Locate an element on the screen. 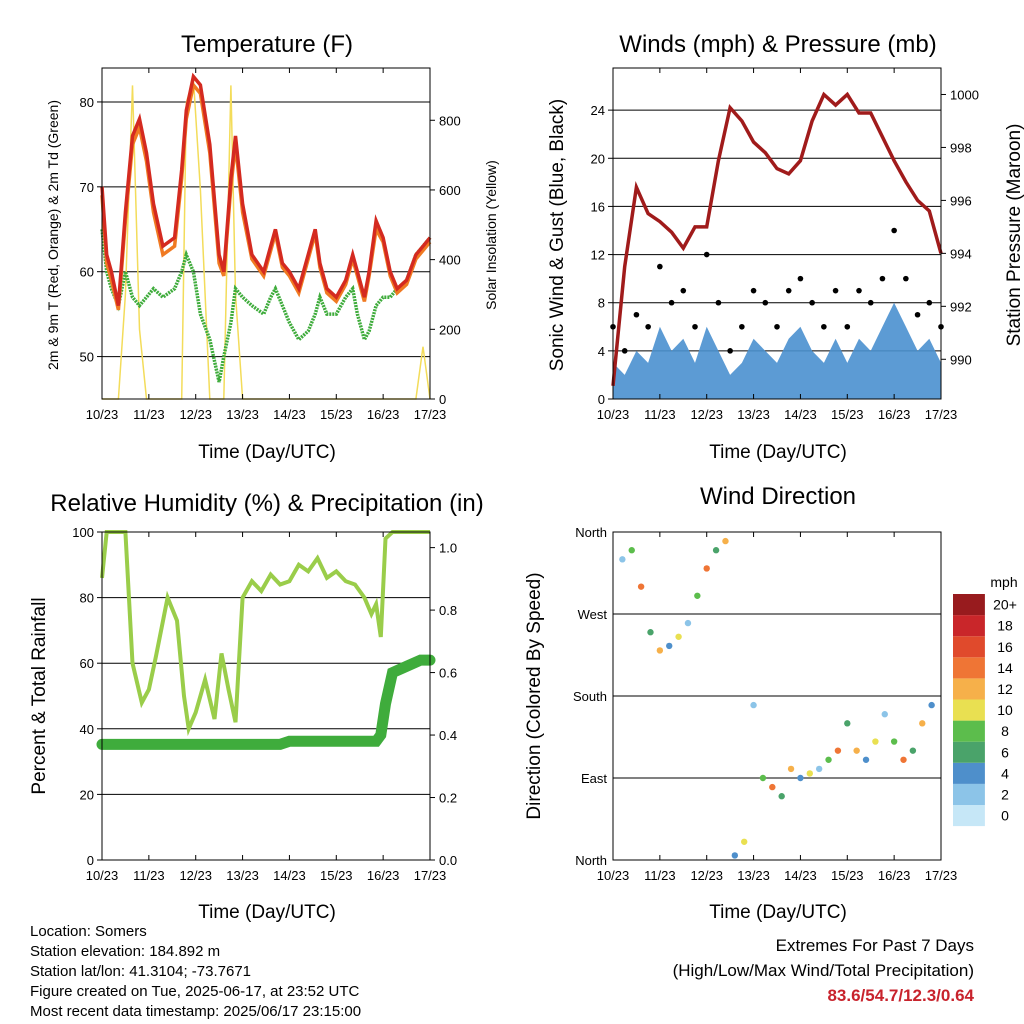 This screenshot has width=1024, height=1024. colorbar-title: mph is located at coordinates (1003, 582).